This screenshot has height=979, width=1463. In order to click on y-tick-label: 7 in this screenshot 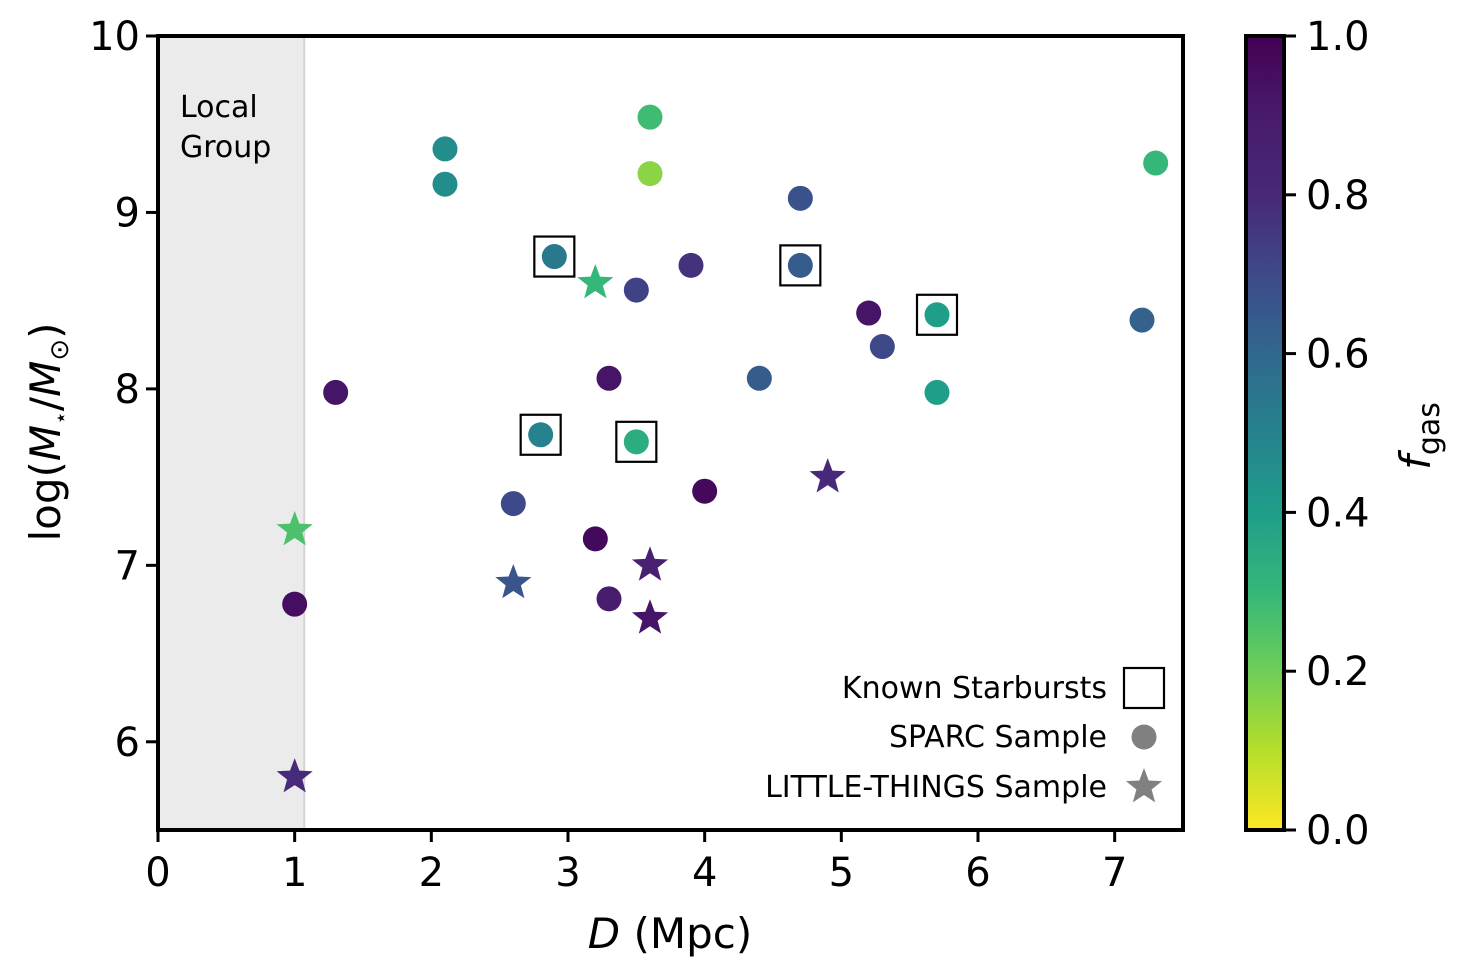, I will do `click(127, 566)`.